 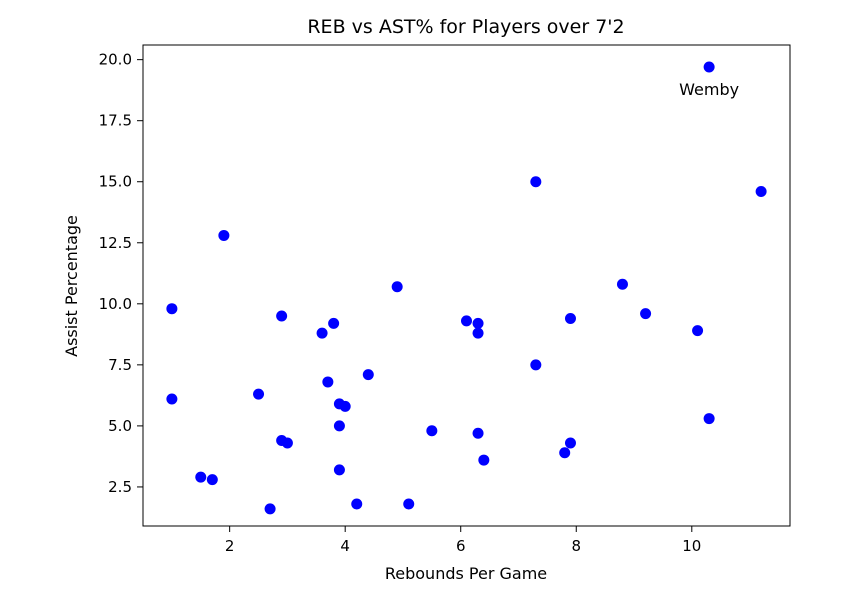 What do you see at coordinates (71, 286) in the screenshot?
I see `y-axis-label: Assist Percentage` at bounding box center [71, 286].